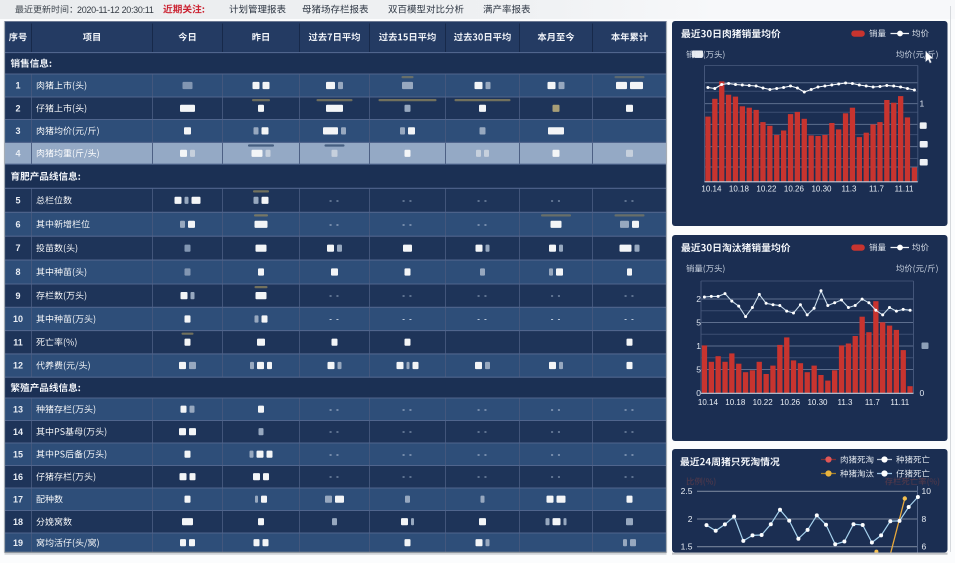 This screenshot has width=955, height=563. What do you see at coordinates (18, 432) in the screenshot?
I see `svg-text: 14` at bounding box center [18, 432].